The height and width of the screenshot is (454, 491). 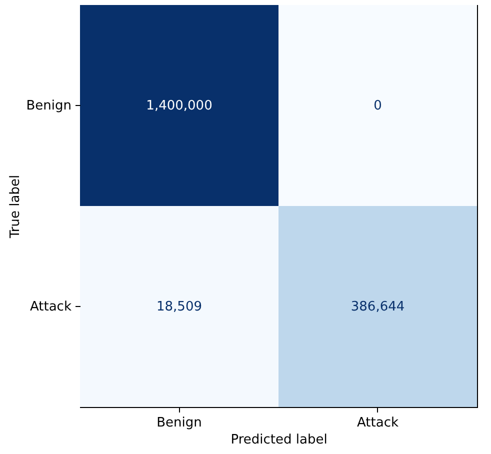 What do you see at coordinates (179, 106) in the screenshot?
I see `data-label: 1,400,000` at bounding box center [179, 106].